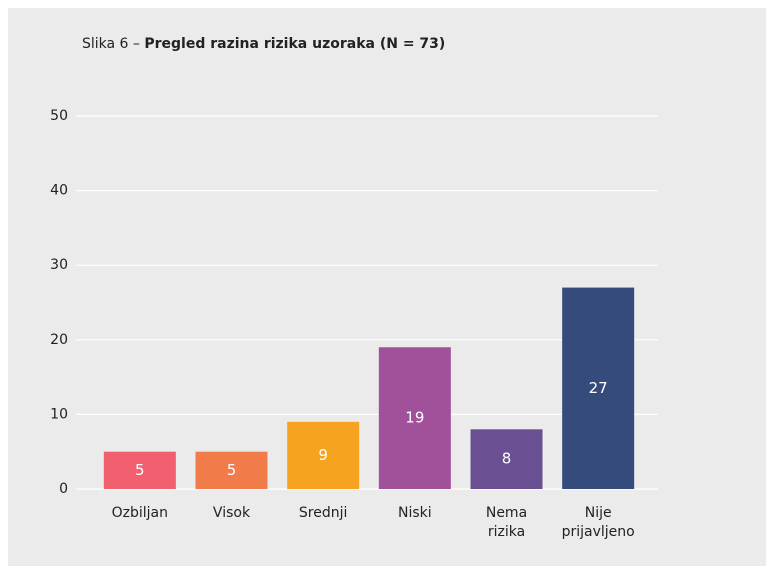 This screenshot has height=573, width=774. I want to click on value-label: 19, so click(414, 418).